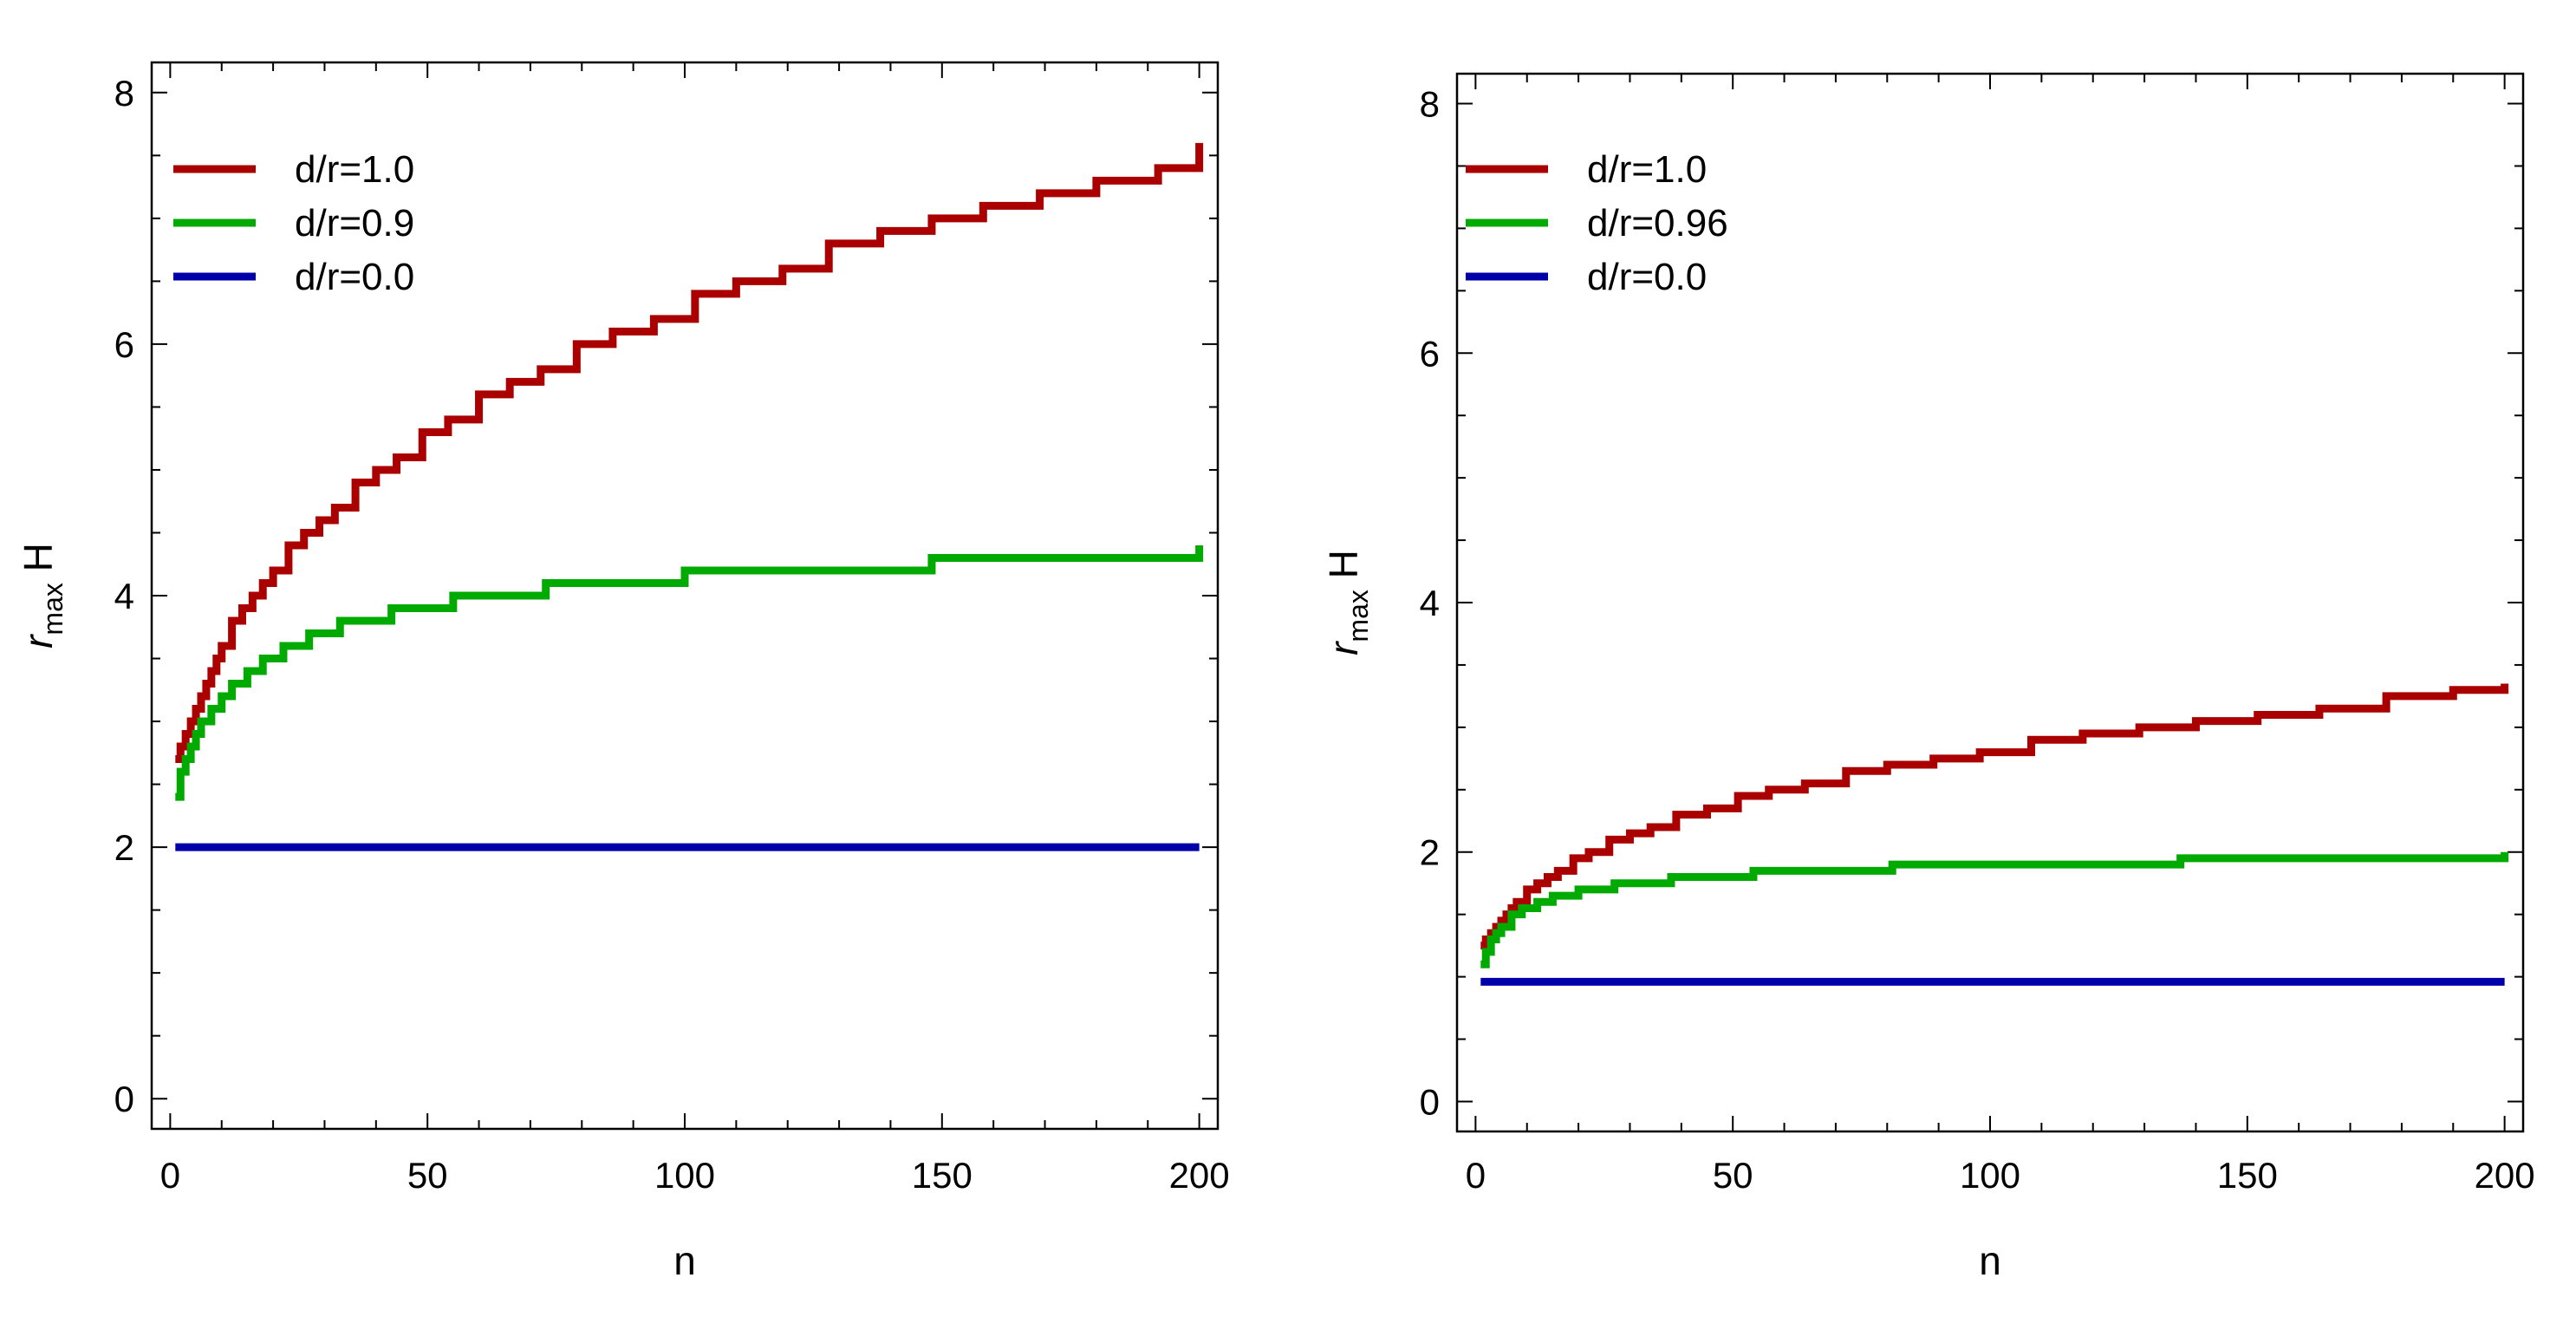  I want to click on legend-label: d/r=0.9, so click(354, 223).